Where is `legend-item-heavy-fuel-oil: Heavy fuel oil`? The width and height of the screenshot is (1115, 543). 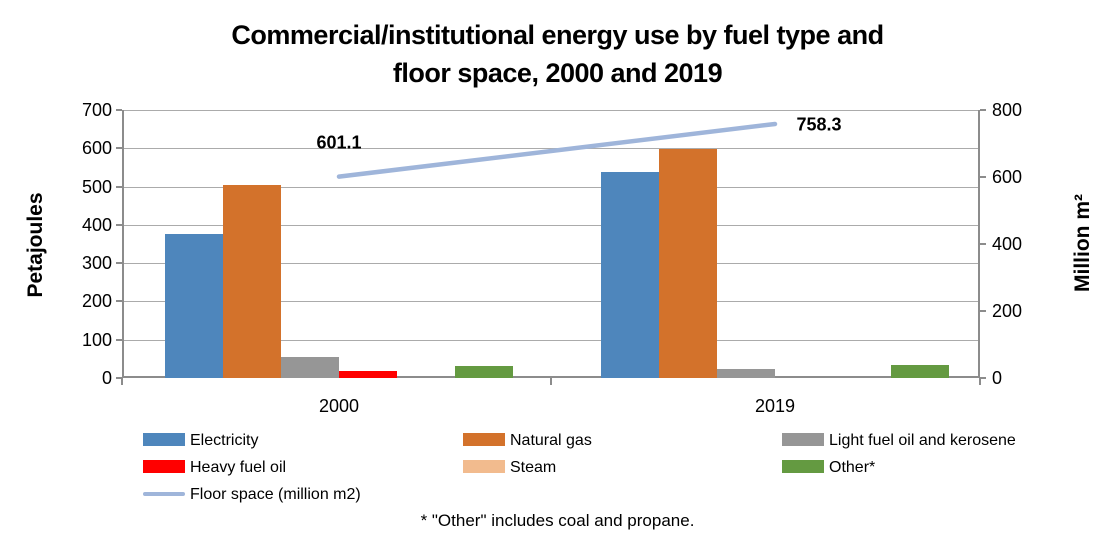
legend-item-heavy-fuel-oil: Heavy fuel oil is located at coordinates (293, 467).